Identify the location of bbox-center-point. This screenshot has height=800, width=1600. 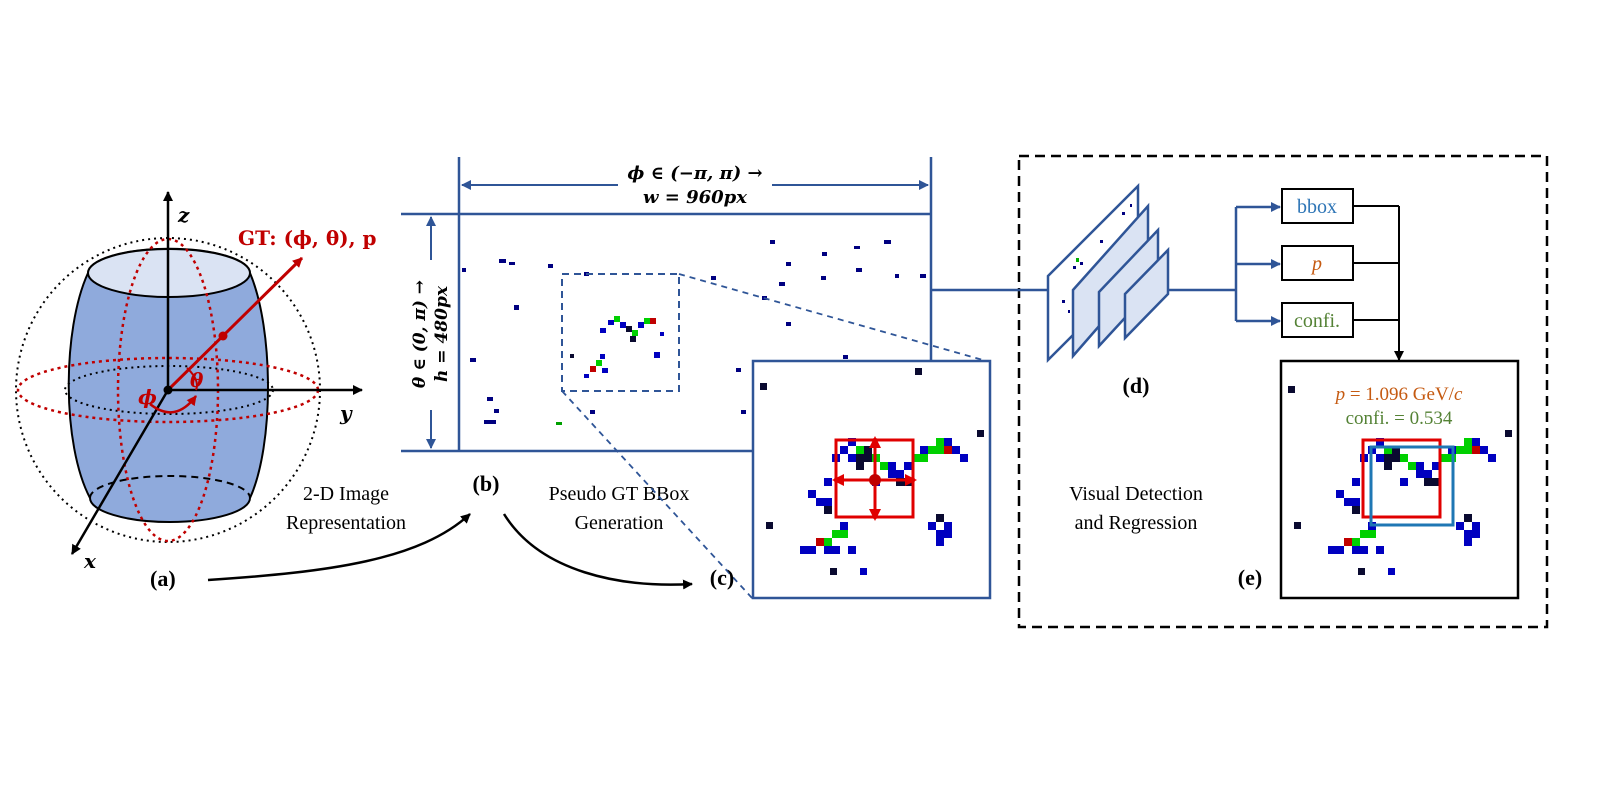
(875, 480).